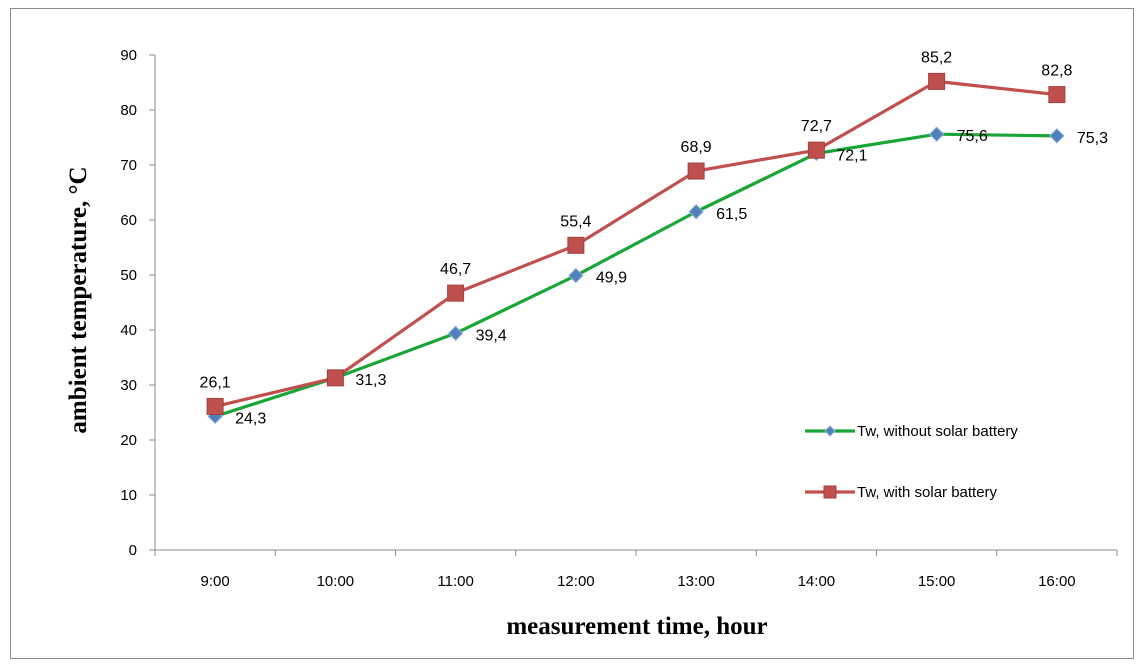 The image size is (1146, 667). Describe the element at coordinates (455, 269) in the screenshot. I see `data-label: 46,7` at that location.